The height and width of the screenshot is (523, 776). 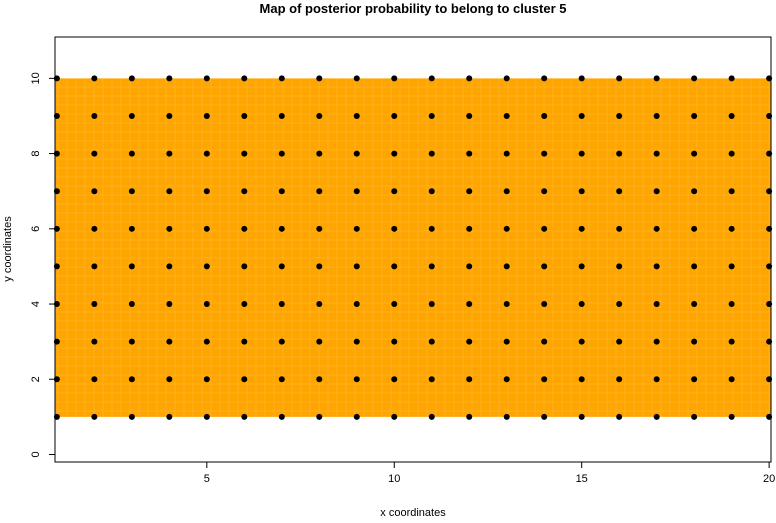 What do you see at coordinates (36, 78) in the screenshot?
I see `y-tick-label: 10` at bounding box center [36, 78].